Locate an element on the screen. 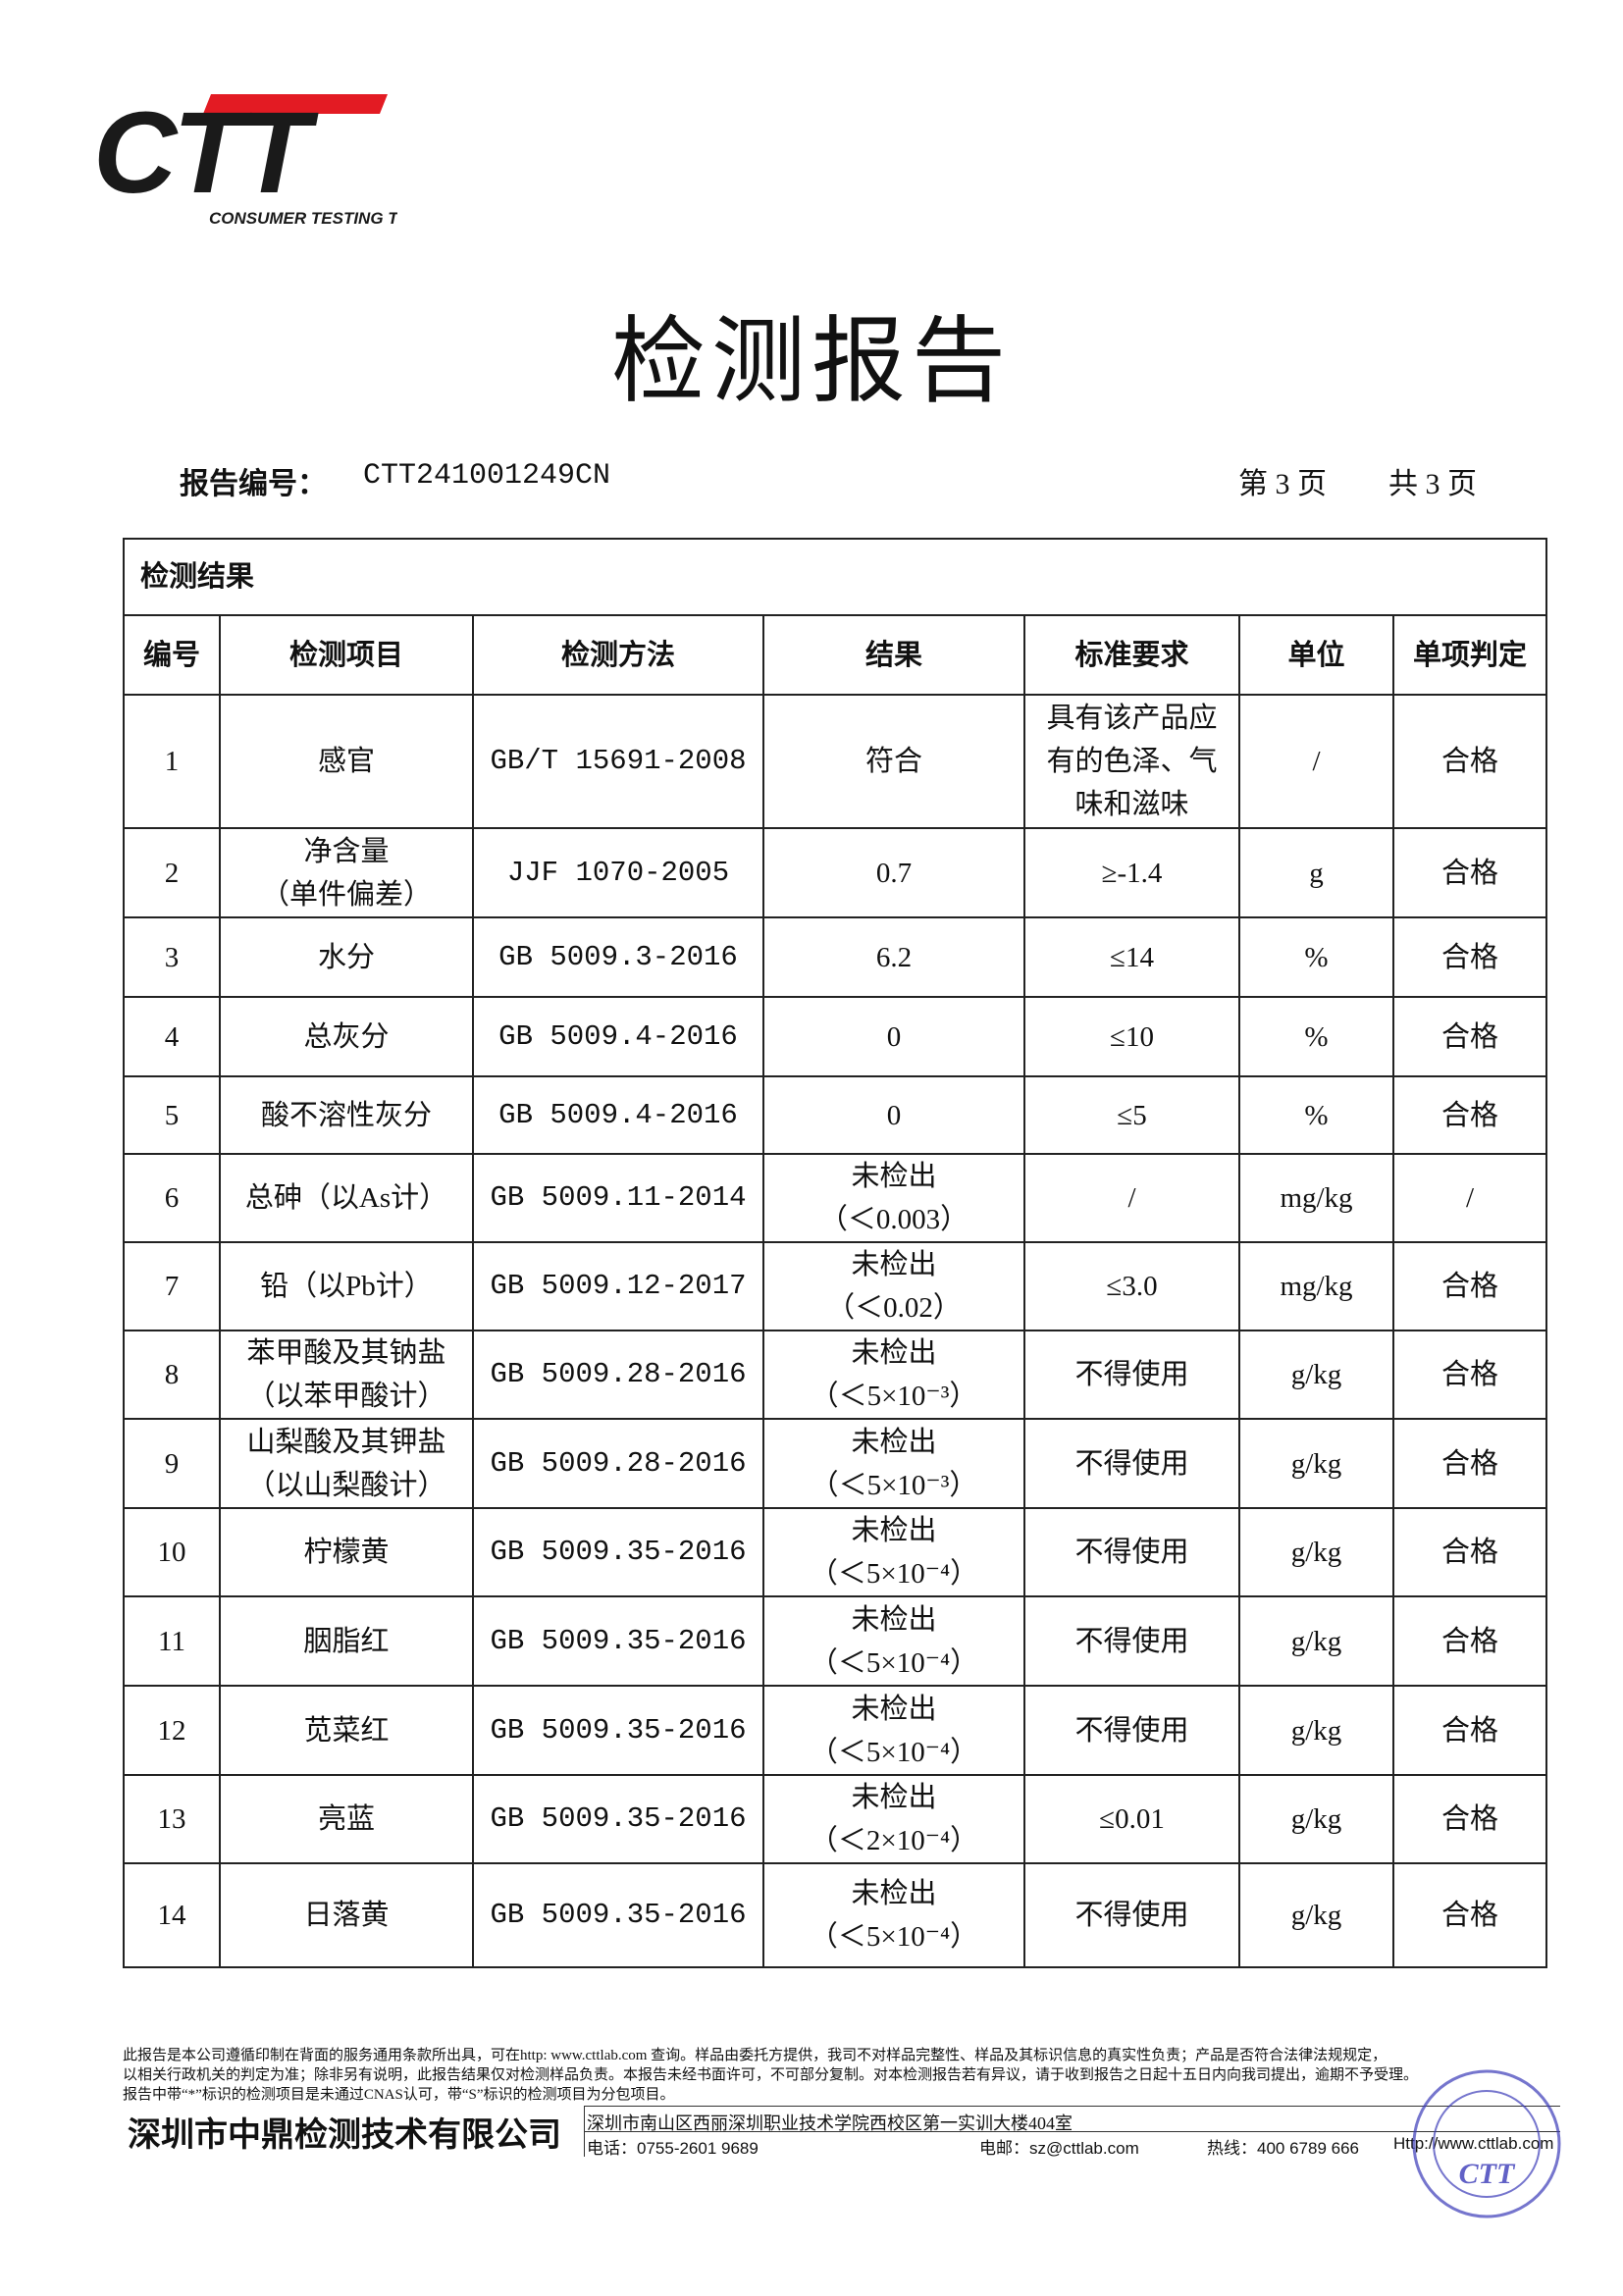  table-cell: 13 is located at coordinates (172, 1819).